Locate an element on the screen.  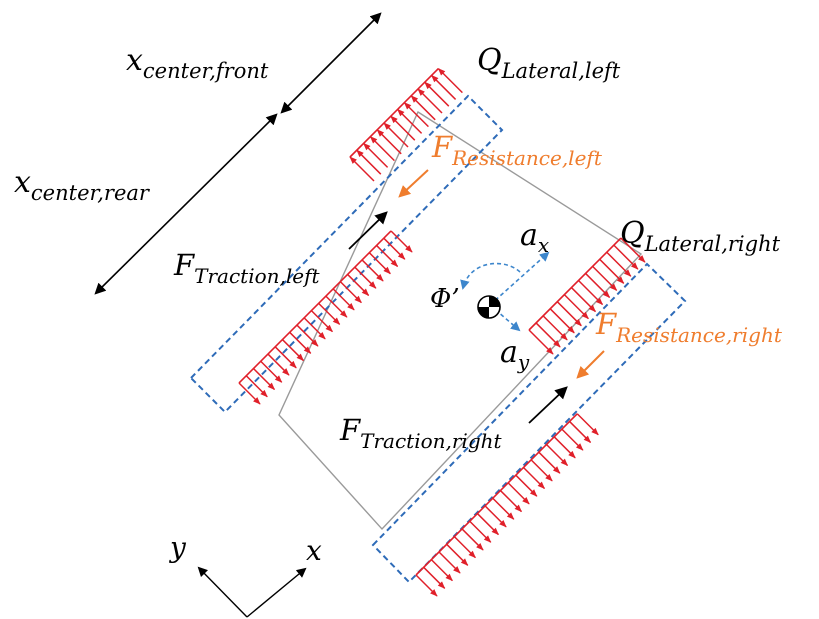
q-lateral-left-label: QLateral,left is located at coordinates (549, 63).